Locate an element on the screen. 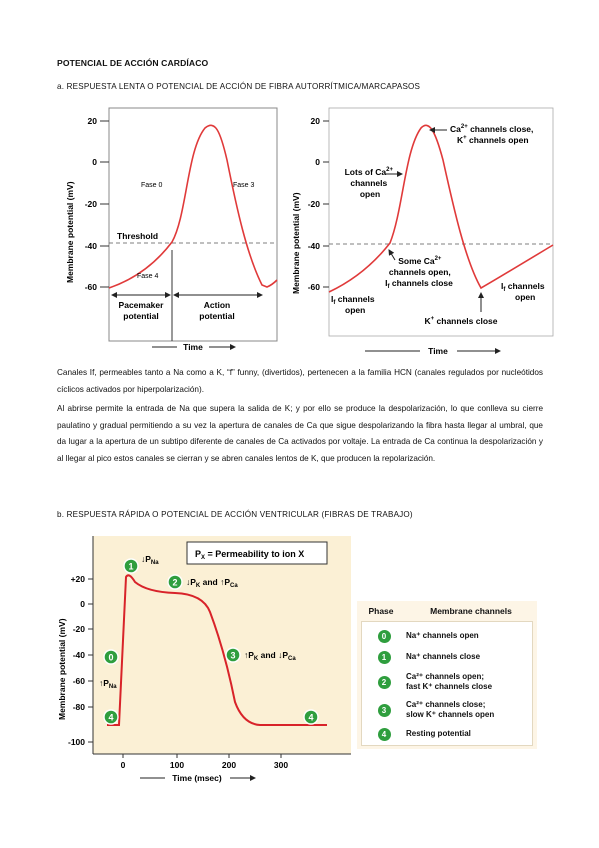 The width and height of the screenshot is (599, 848). fig3-ylabel: Membrane potential (mV) is located at coordinates (62, 669).